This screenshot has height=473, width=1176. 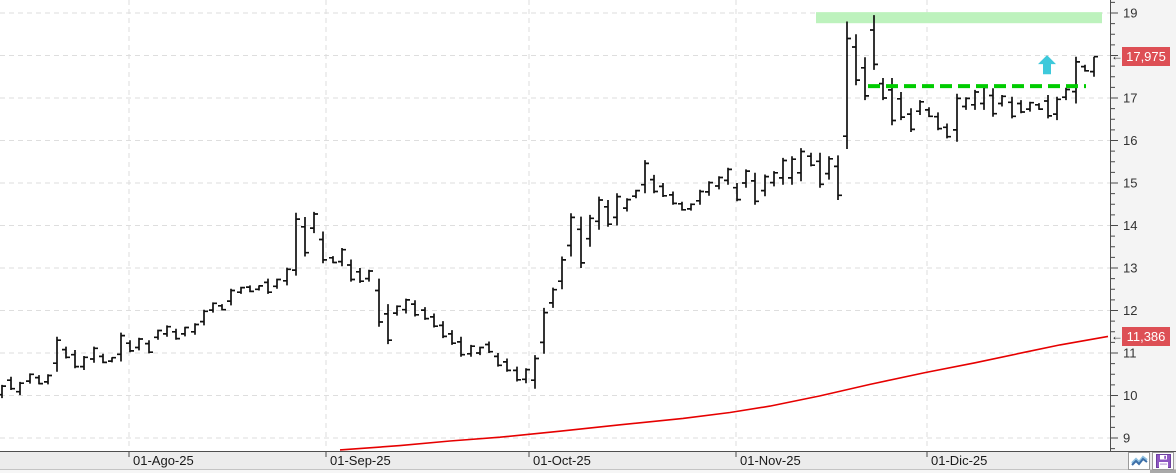 I want to click on save-chart-button, so click(x=1163, y=461).